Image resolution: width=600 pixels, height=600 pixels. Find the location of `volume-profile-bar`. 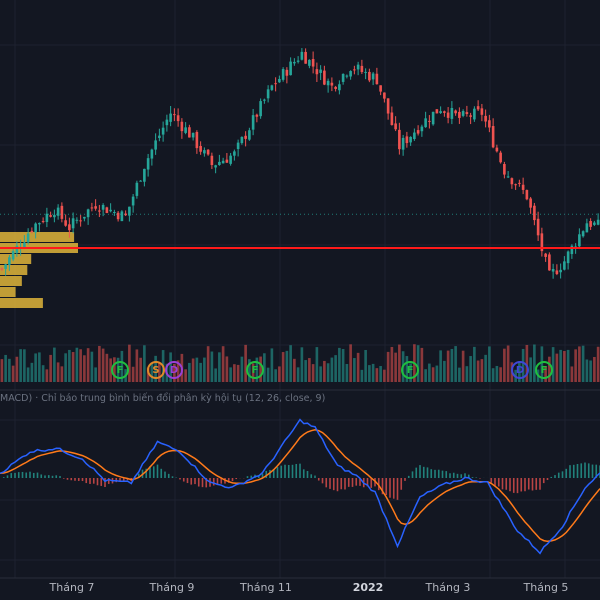

volume-profile-bar is located at coordinates (11, 281).